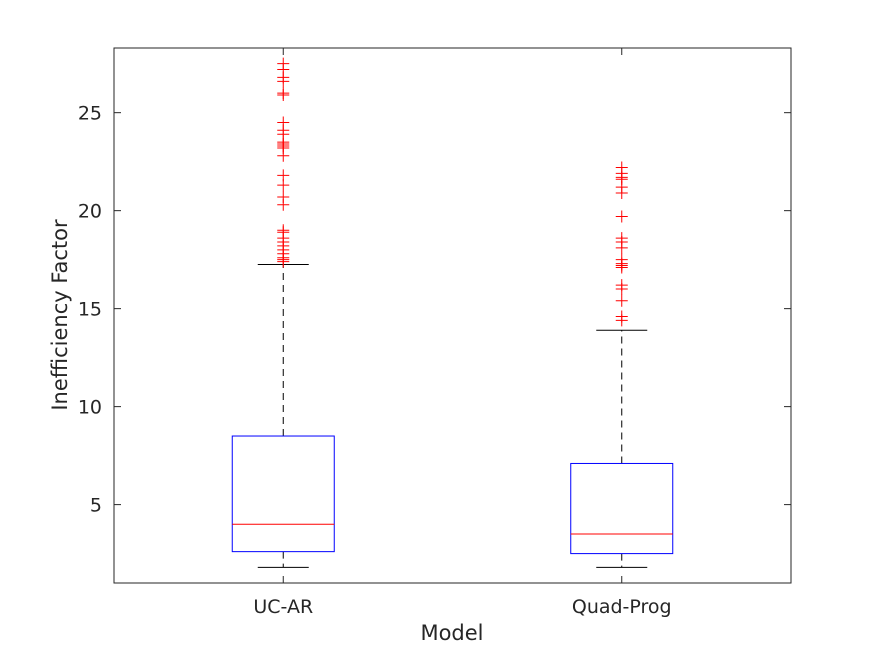 The height and width of the screenshot is (656, 875). What do you see at coordinates (451, 633) in the screenshot?
I see `x-axis-title: Model` at bounding box center [451, 633].